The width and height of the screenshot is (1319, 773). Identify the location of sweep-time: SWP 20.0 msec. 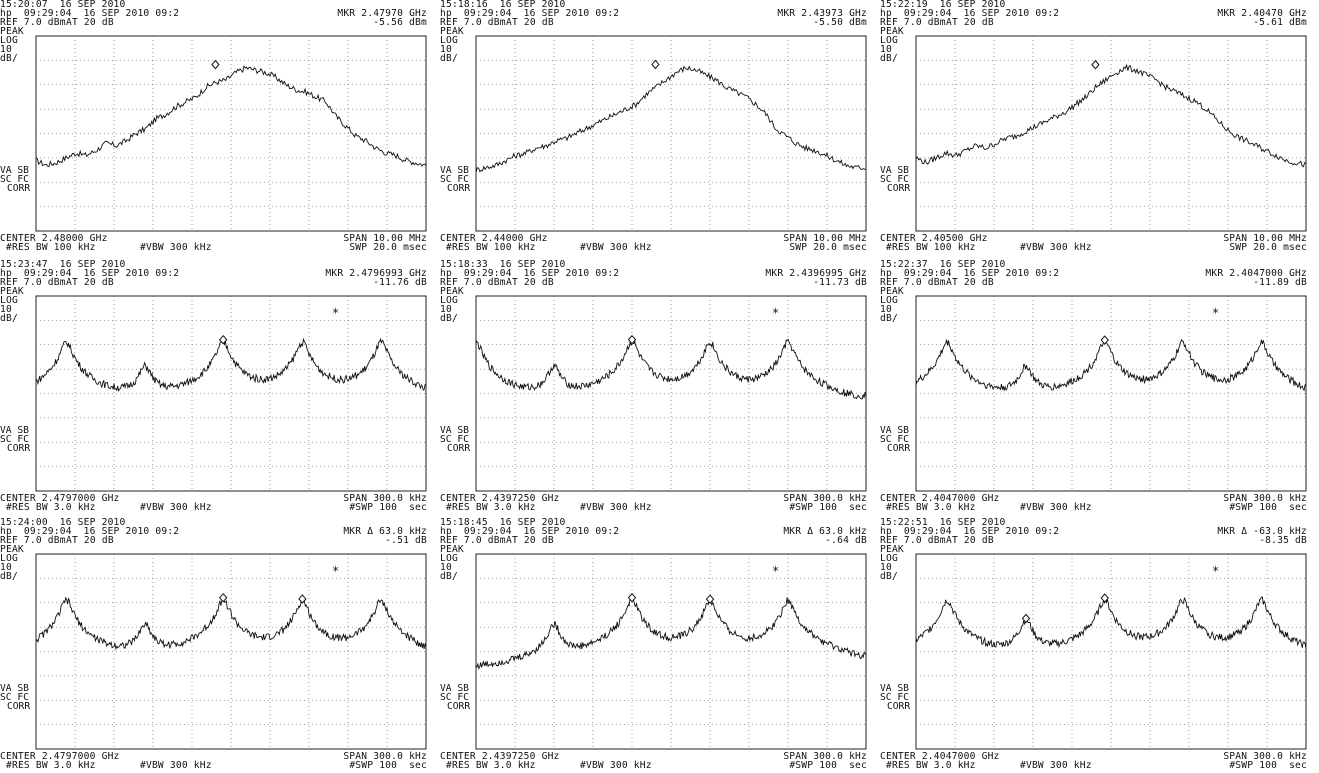
(388, 247).